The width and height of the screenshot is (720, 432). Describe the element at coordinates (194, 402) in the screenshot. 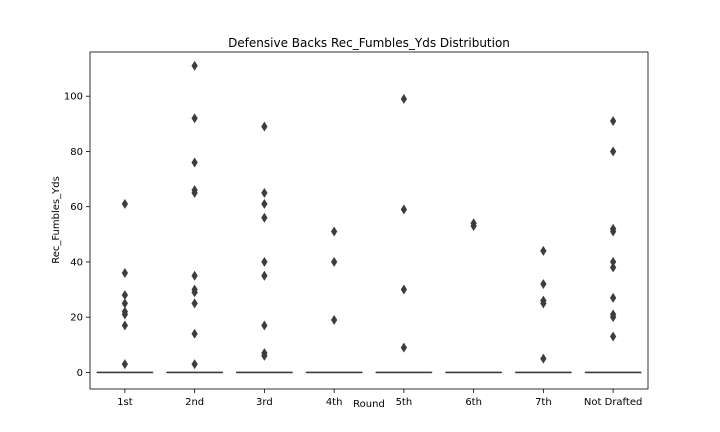

I see `x-tick-label: 2nd` at that location.